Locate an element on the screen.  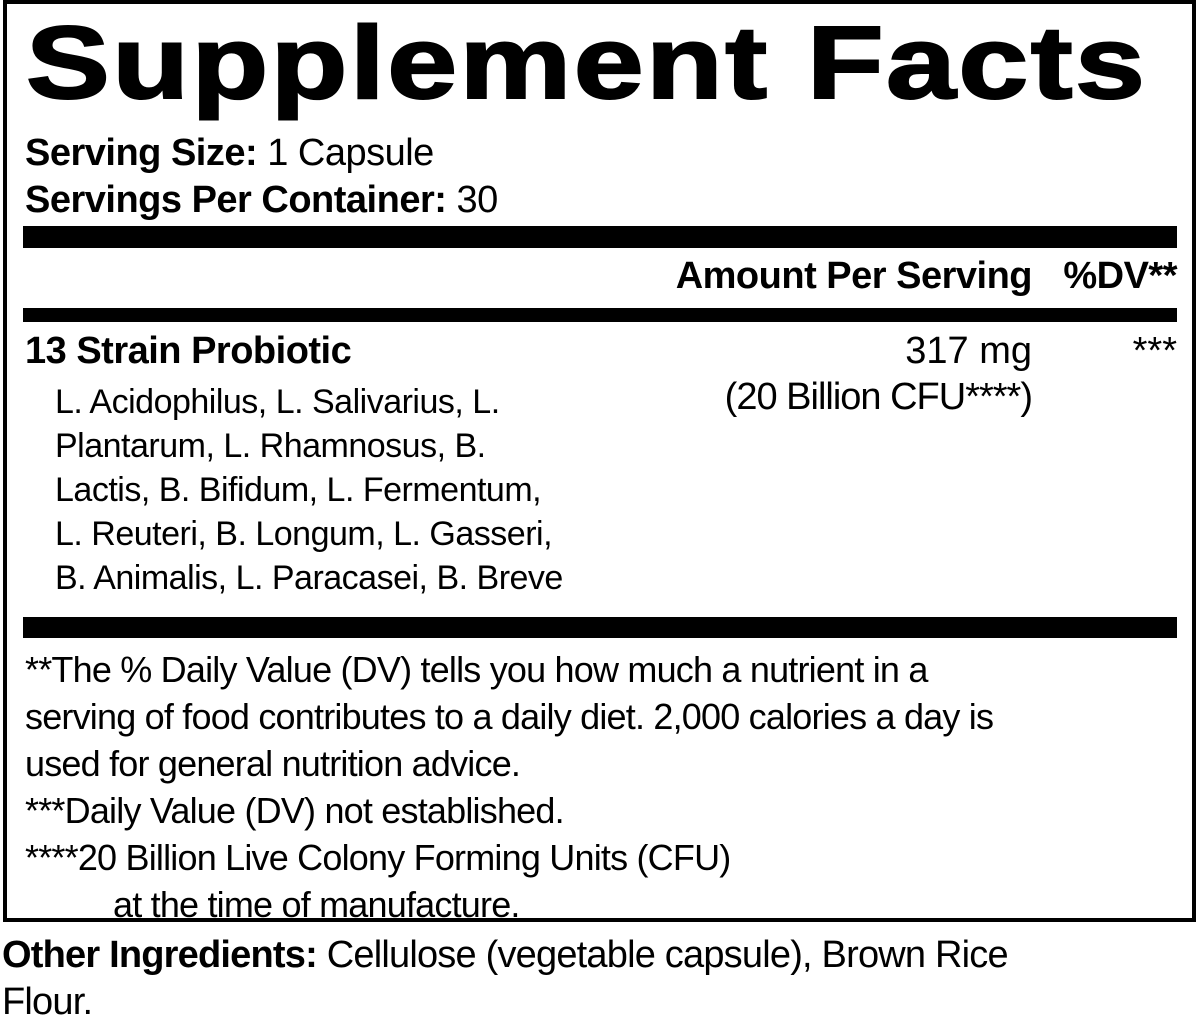
dv-header: %DV** is located at coordinates (1120, 276).